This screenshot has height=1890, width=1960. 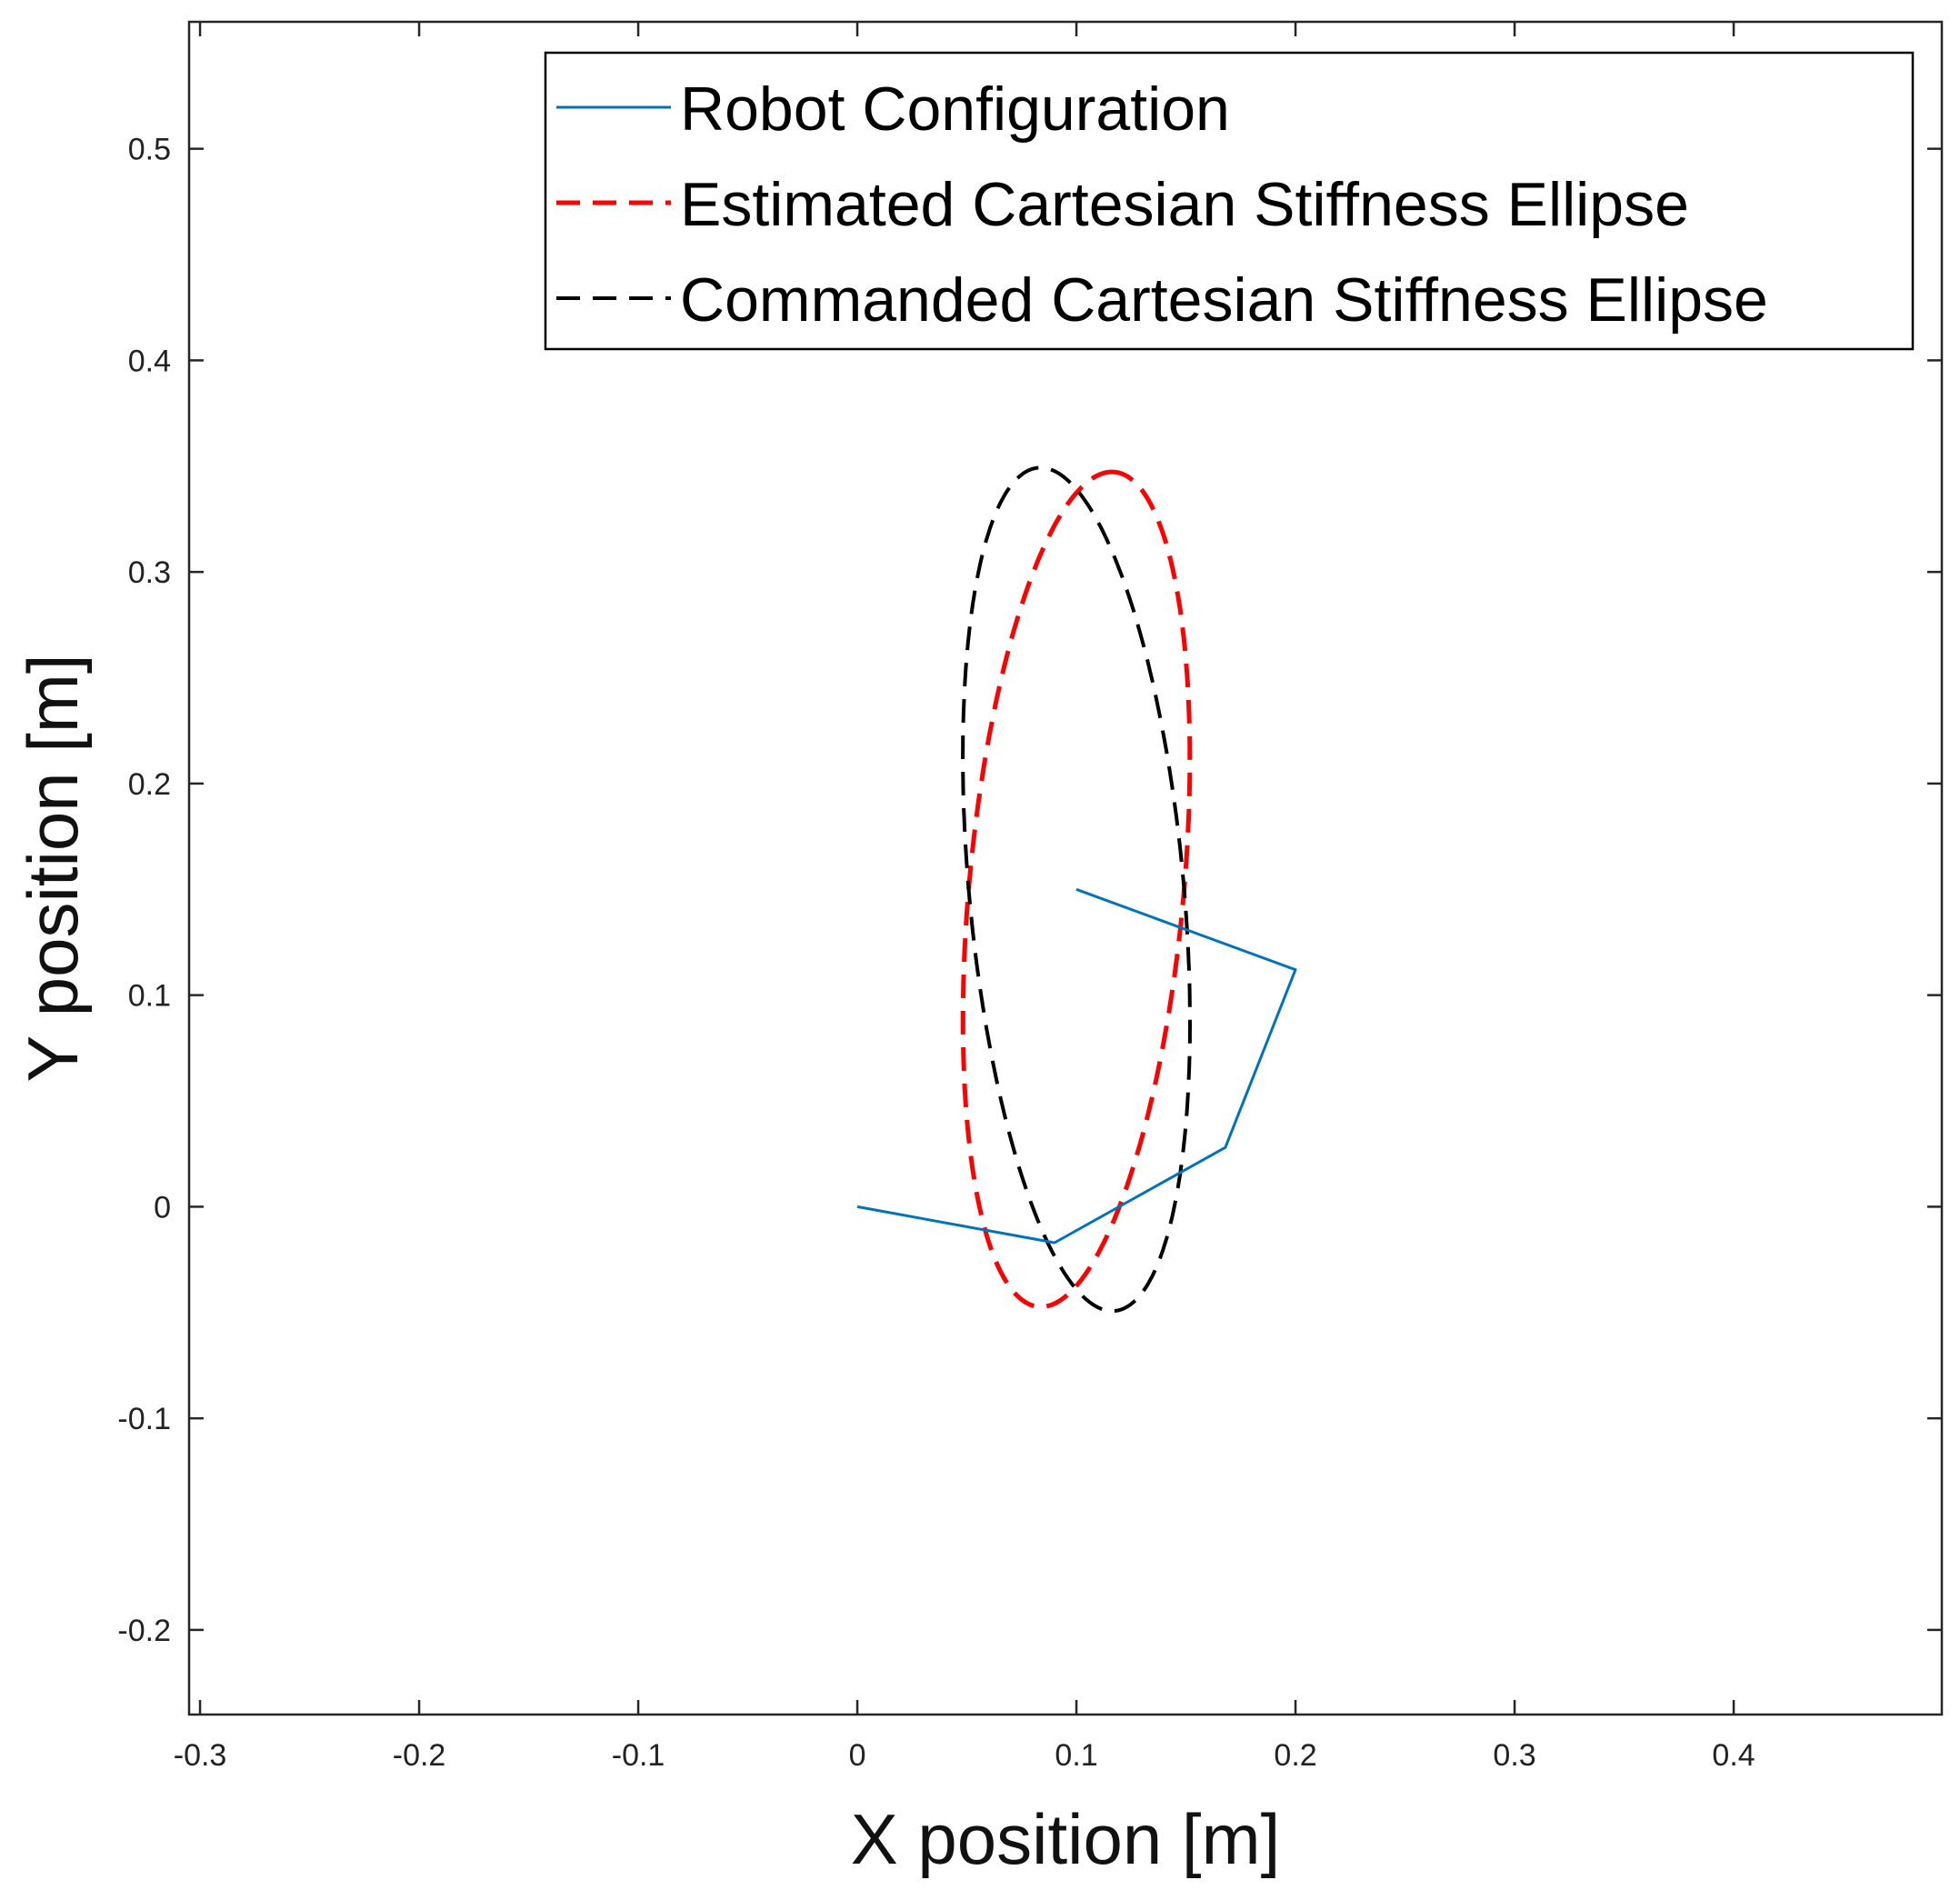 What do you see at coordinates (1184, 204) in the screenshot?
I see `legend-entry-estimated-ellipse: Estimated Cartesian Stiffness Ellipse` at bounding box center [1184, 204].